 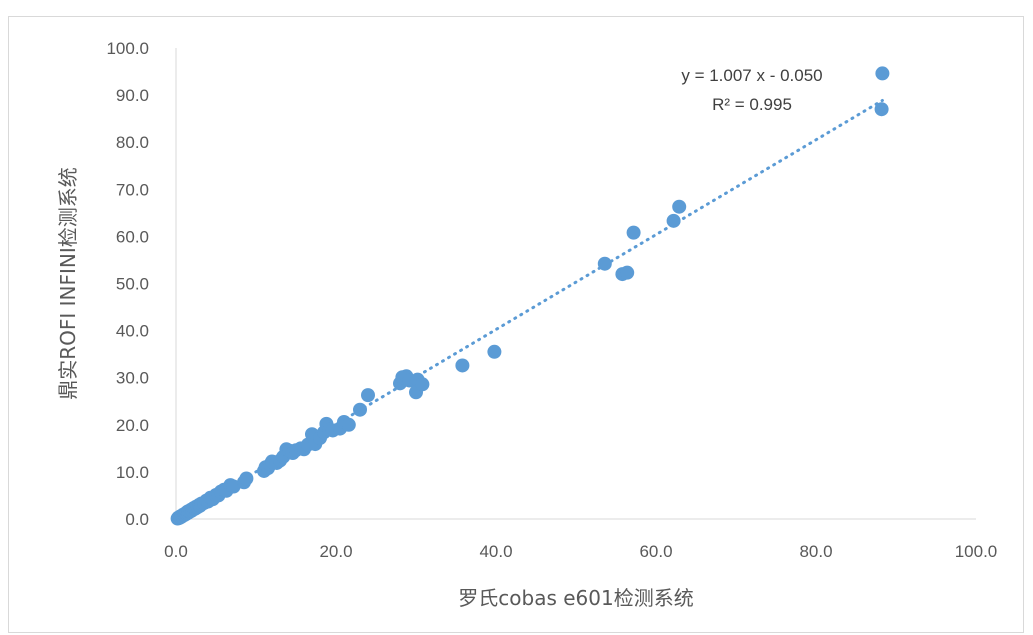 What do you see at coordinates (335, 551) in the screenshot?
I see `x-tick-label: 20.0` at bounding box center [335, 551].